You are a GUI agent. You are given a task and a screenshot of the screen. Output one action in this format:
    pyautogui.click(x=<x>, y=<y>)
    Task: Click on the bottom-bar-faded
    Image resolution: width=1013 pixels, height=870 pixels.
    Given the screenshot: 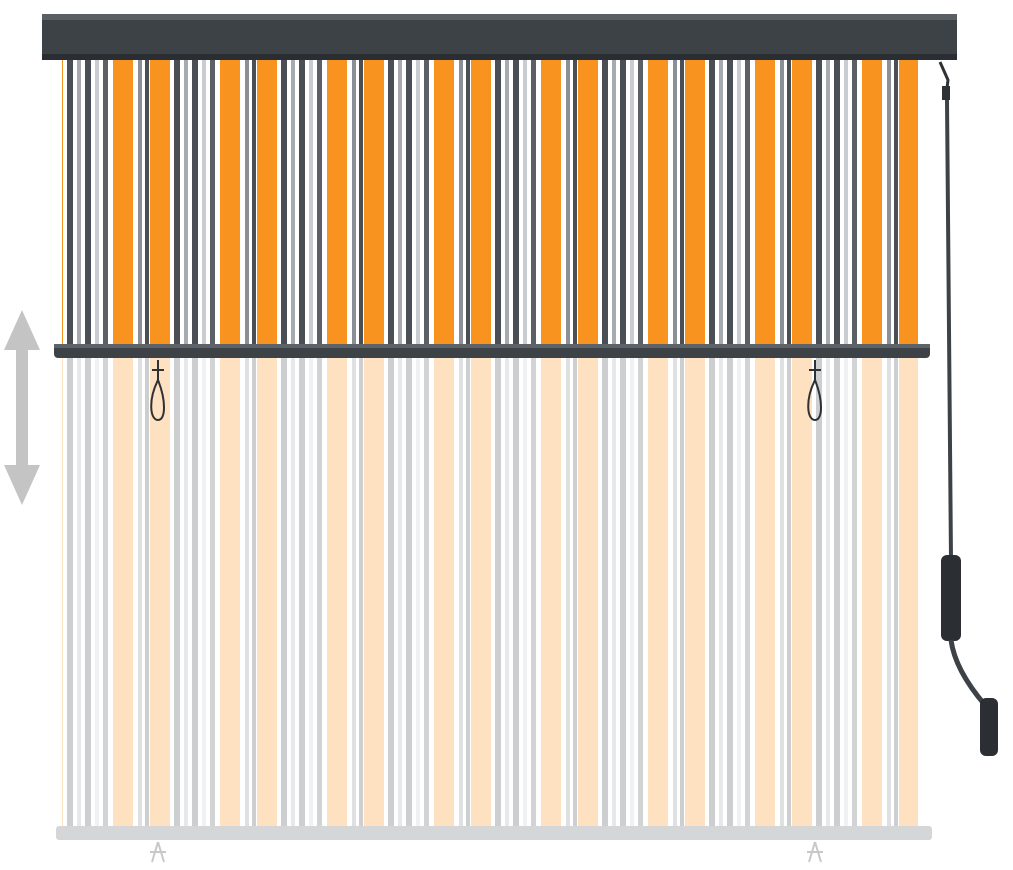 What is the action you would take?
    pyautogui.click(x=494, y=833)
    